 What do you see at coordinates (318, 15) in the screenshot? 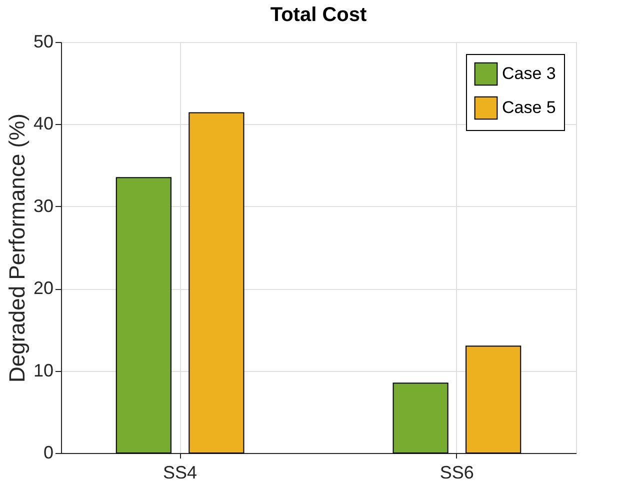
I see `chart-title: Total Cost` at bounding box center [318, 15].